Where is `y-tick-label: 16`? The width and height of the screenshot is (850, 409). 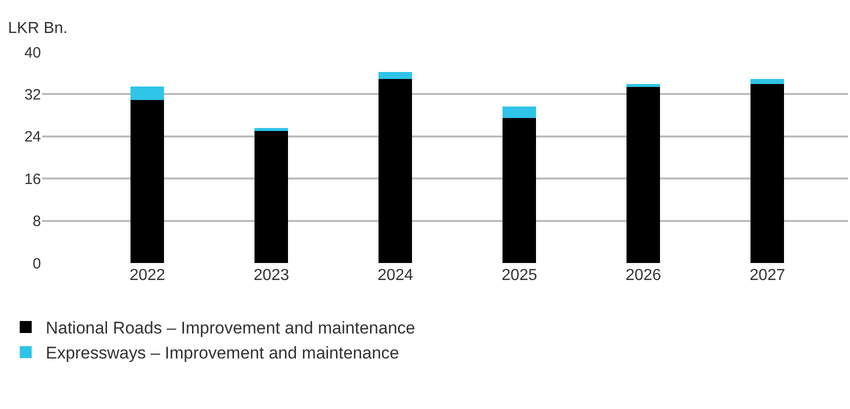
y-tick-label: 16 is located at coordinates (32, 179).